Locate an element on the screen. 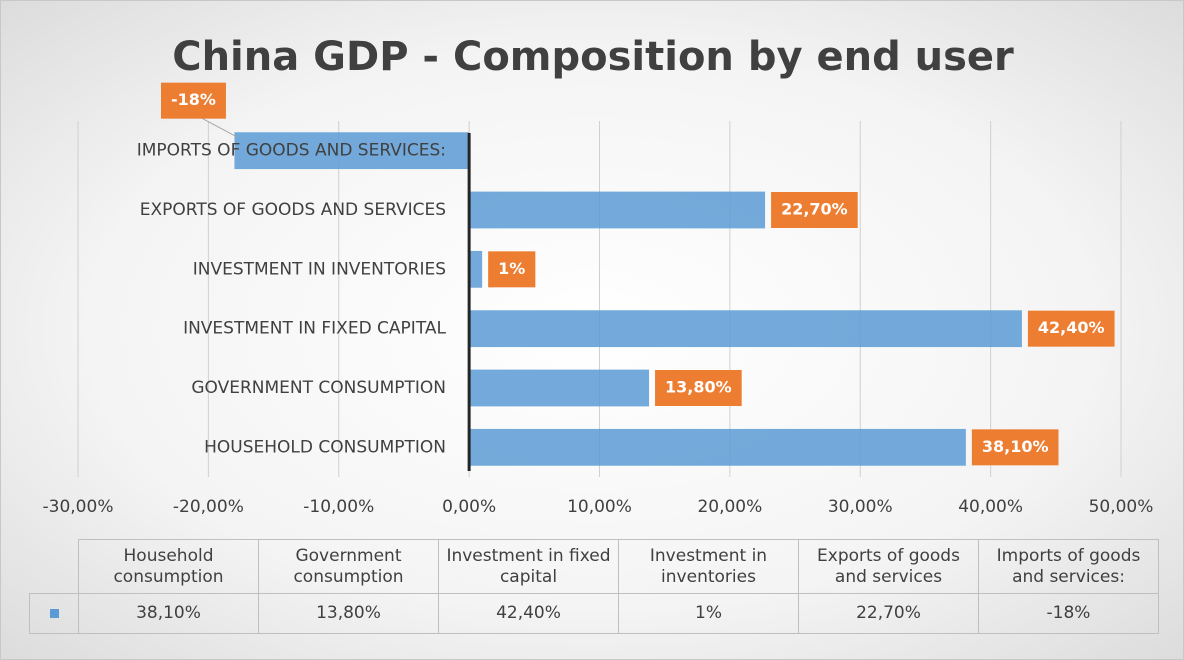  y-tick-label: EXPORTS OF GOODS AND SERVICES is located at coordinates (293, 210).